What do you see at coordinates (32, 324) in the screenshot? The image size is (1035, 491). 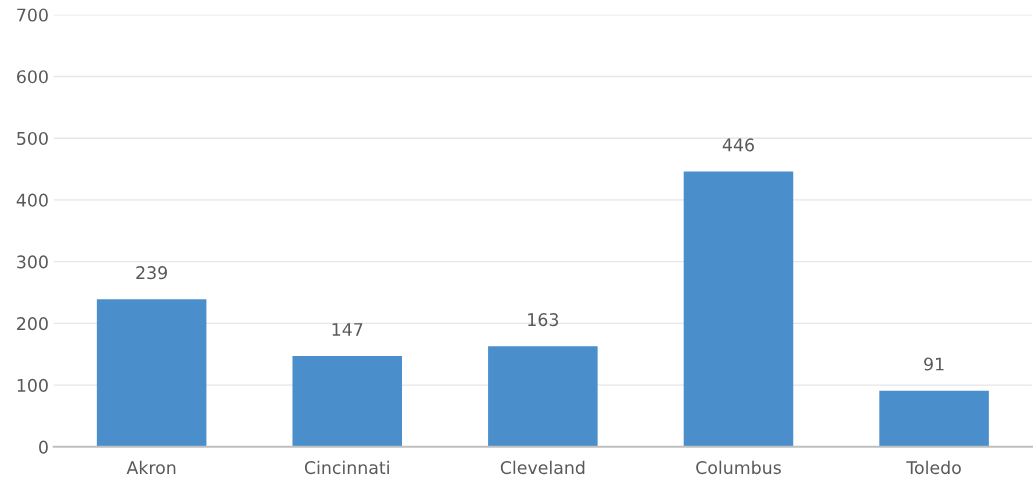 I see `y-tick-label: 200` at bounding box center [32, 324].